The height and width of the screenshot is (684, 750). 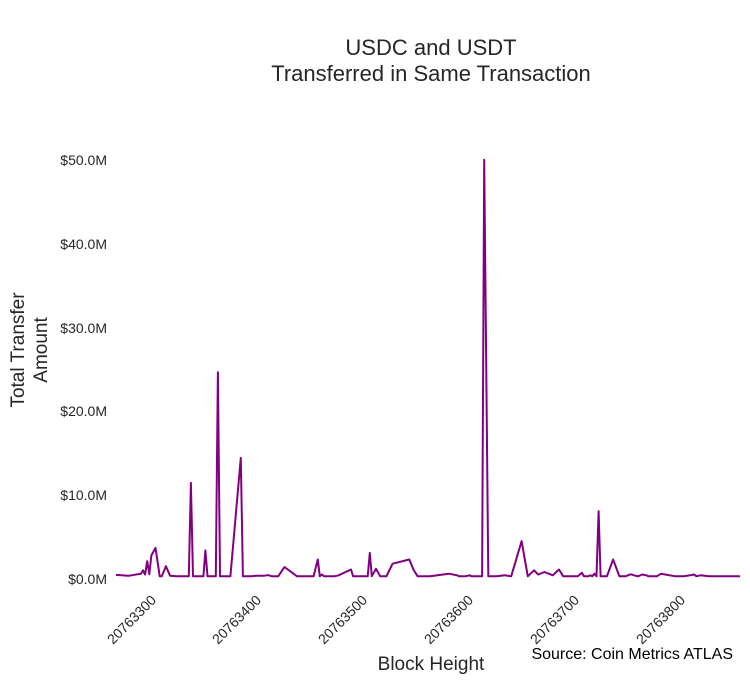 What do you see at coordinates (83, 411) in the screenshot?
I see `y-tick-label: $20.0M` at bounding box center [83, 411].